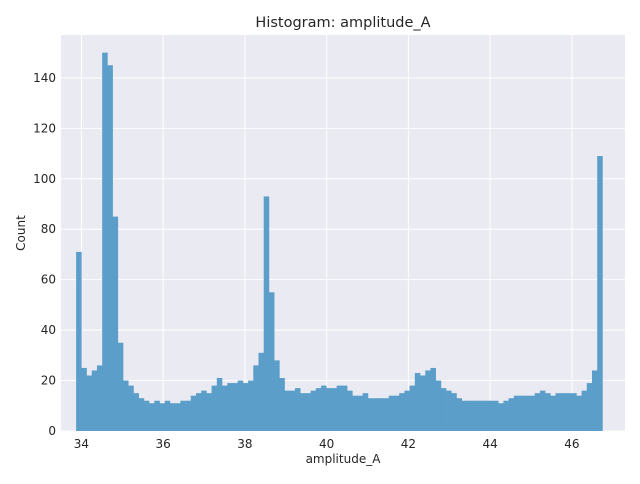  What do you see at coordinates (44, 254) in the screenshot?
I see `y-tick-labels: 0 20 40 60 80 100 120 140` at bounding box center [44, 254].